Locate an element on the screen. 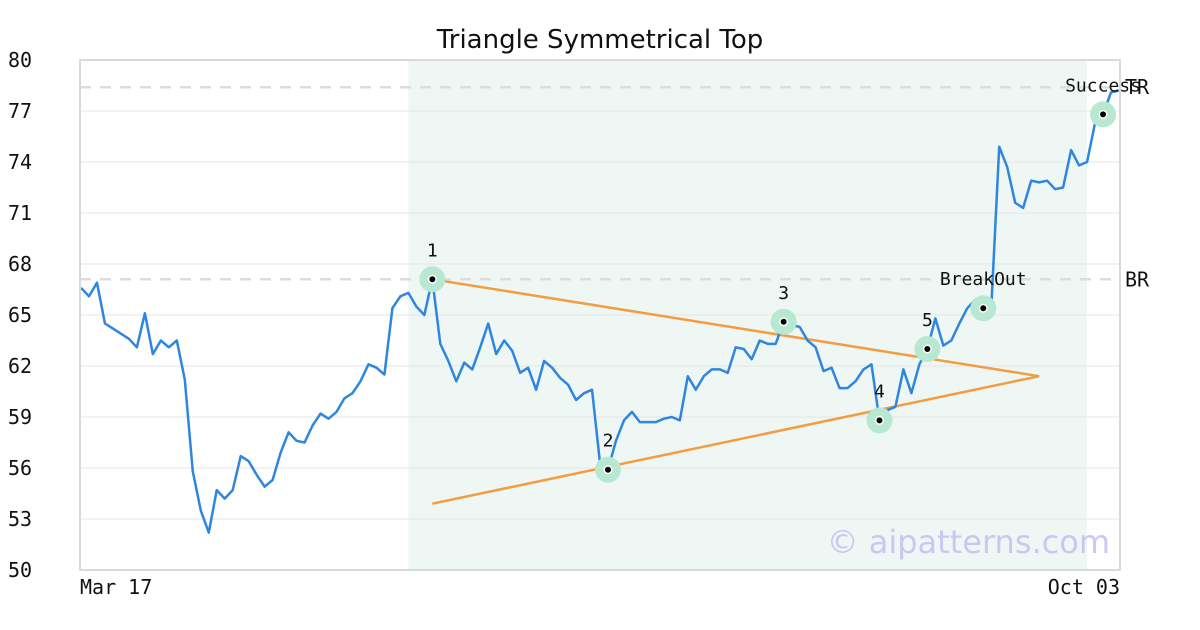 This screenshot has height=630, width=1200. watermark-text: © aipatterns.com is located at coordinates (968, 542).